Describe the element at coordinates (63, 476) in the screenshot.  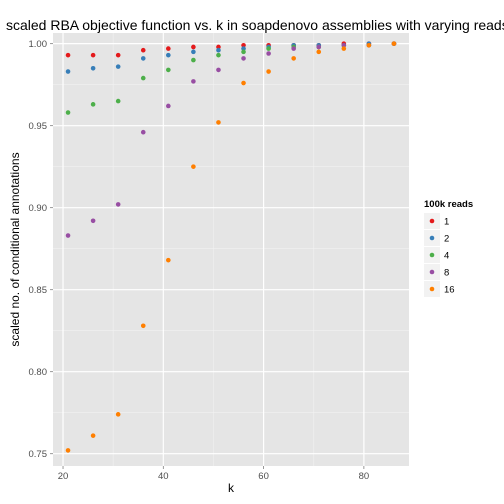
I see `x-tick-label: 20` at that location.